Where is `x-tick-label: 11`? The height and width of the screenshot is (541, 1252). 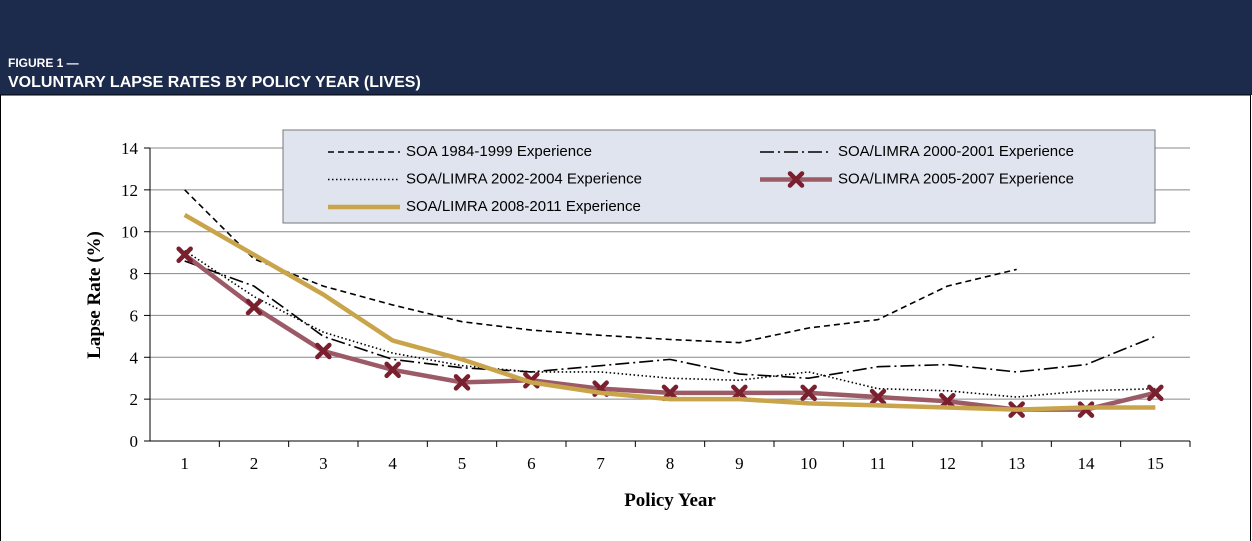
x-tick-label: 11 is located at coordinates (878, 463).